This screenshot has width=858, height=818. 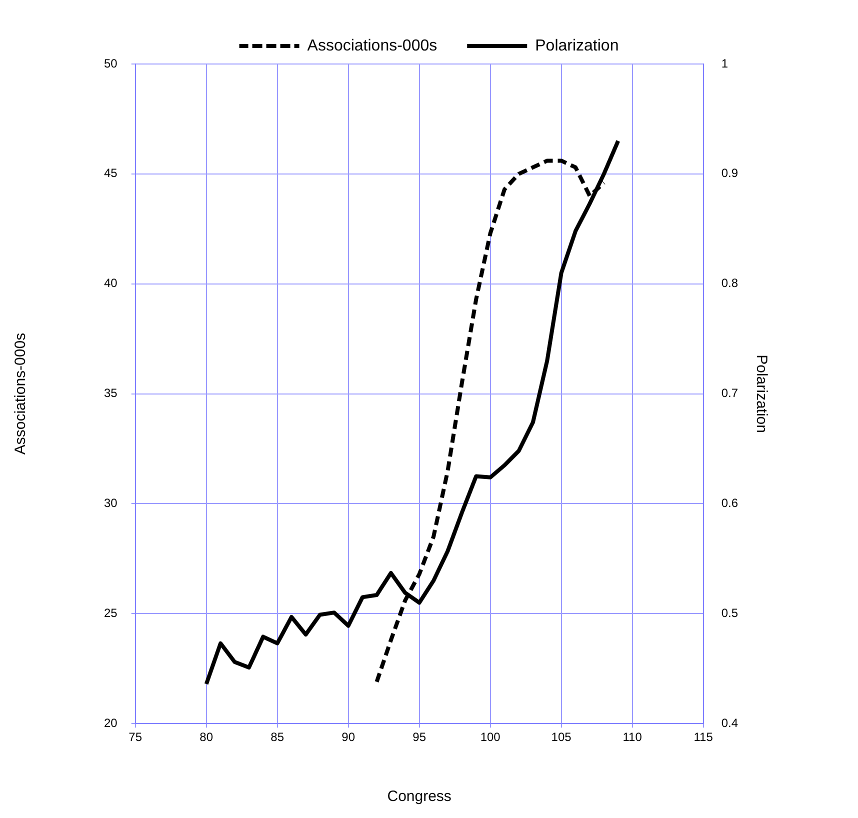 What do you see at coordinates (135, 737) in the screenshot?
I see `x-tick-label: 75` at bounding box center [135, 737].